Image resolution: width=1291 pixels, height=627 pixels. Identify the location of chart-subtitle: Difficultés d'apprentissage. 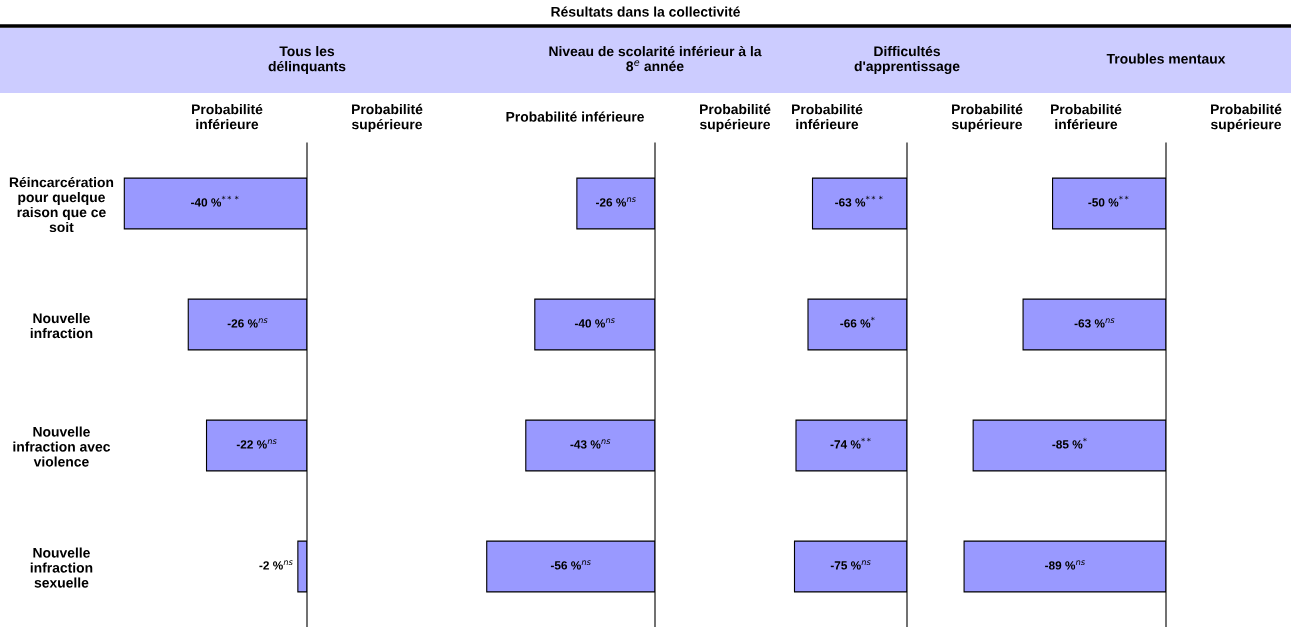
(907, 59).